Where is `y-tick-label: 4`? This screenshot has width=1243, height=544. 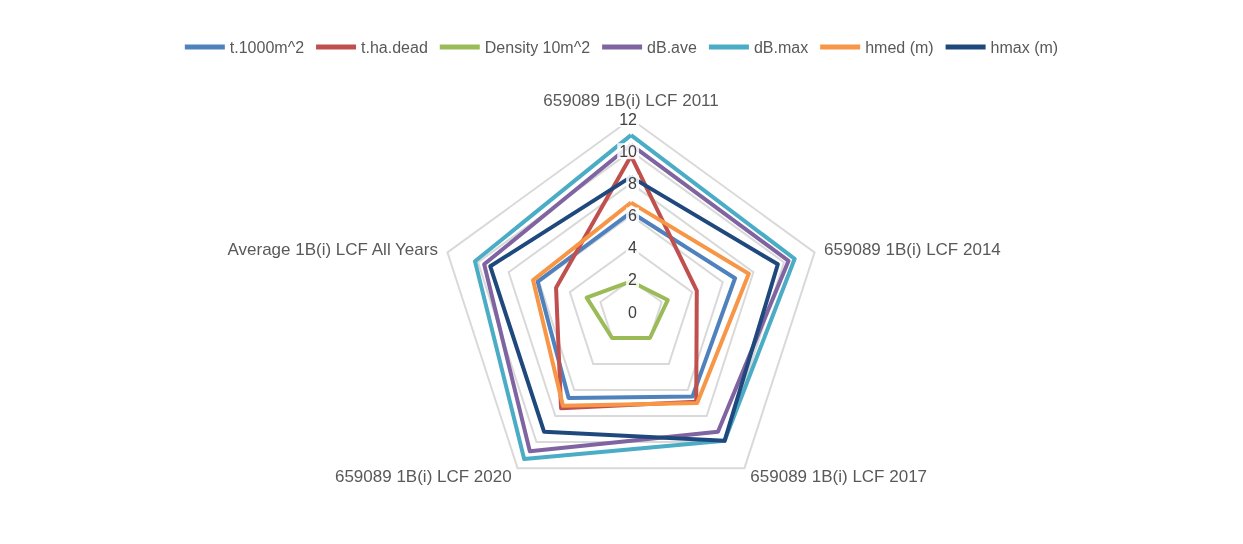
y-tick-label: 4 is located at coordinates (633, 248).